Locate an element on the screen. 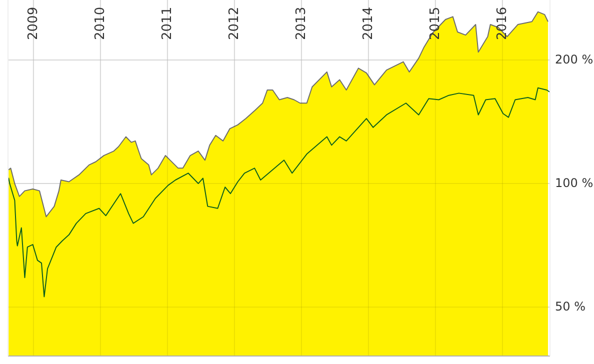 The image size is (594, 364). x-tick-label: 2013 is located at coordinates (301, 23).